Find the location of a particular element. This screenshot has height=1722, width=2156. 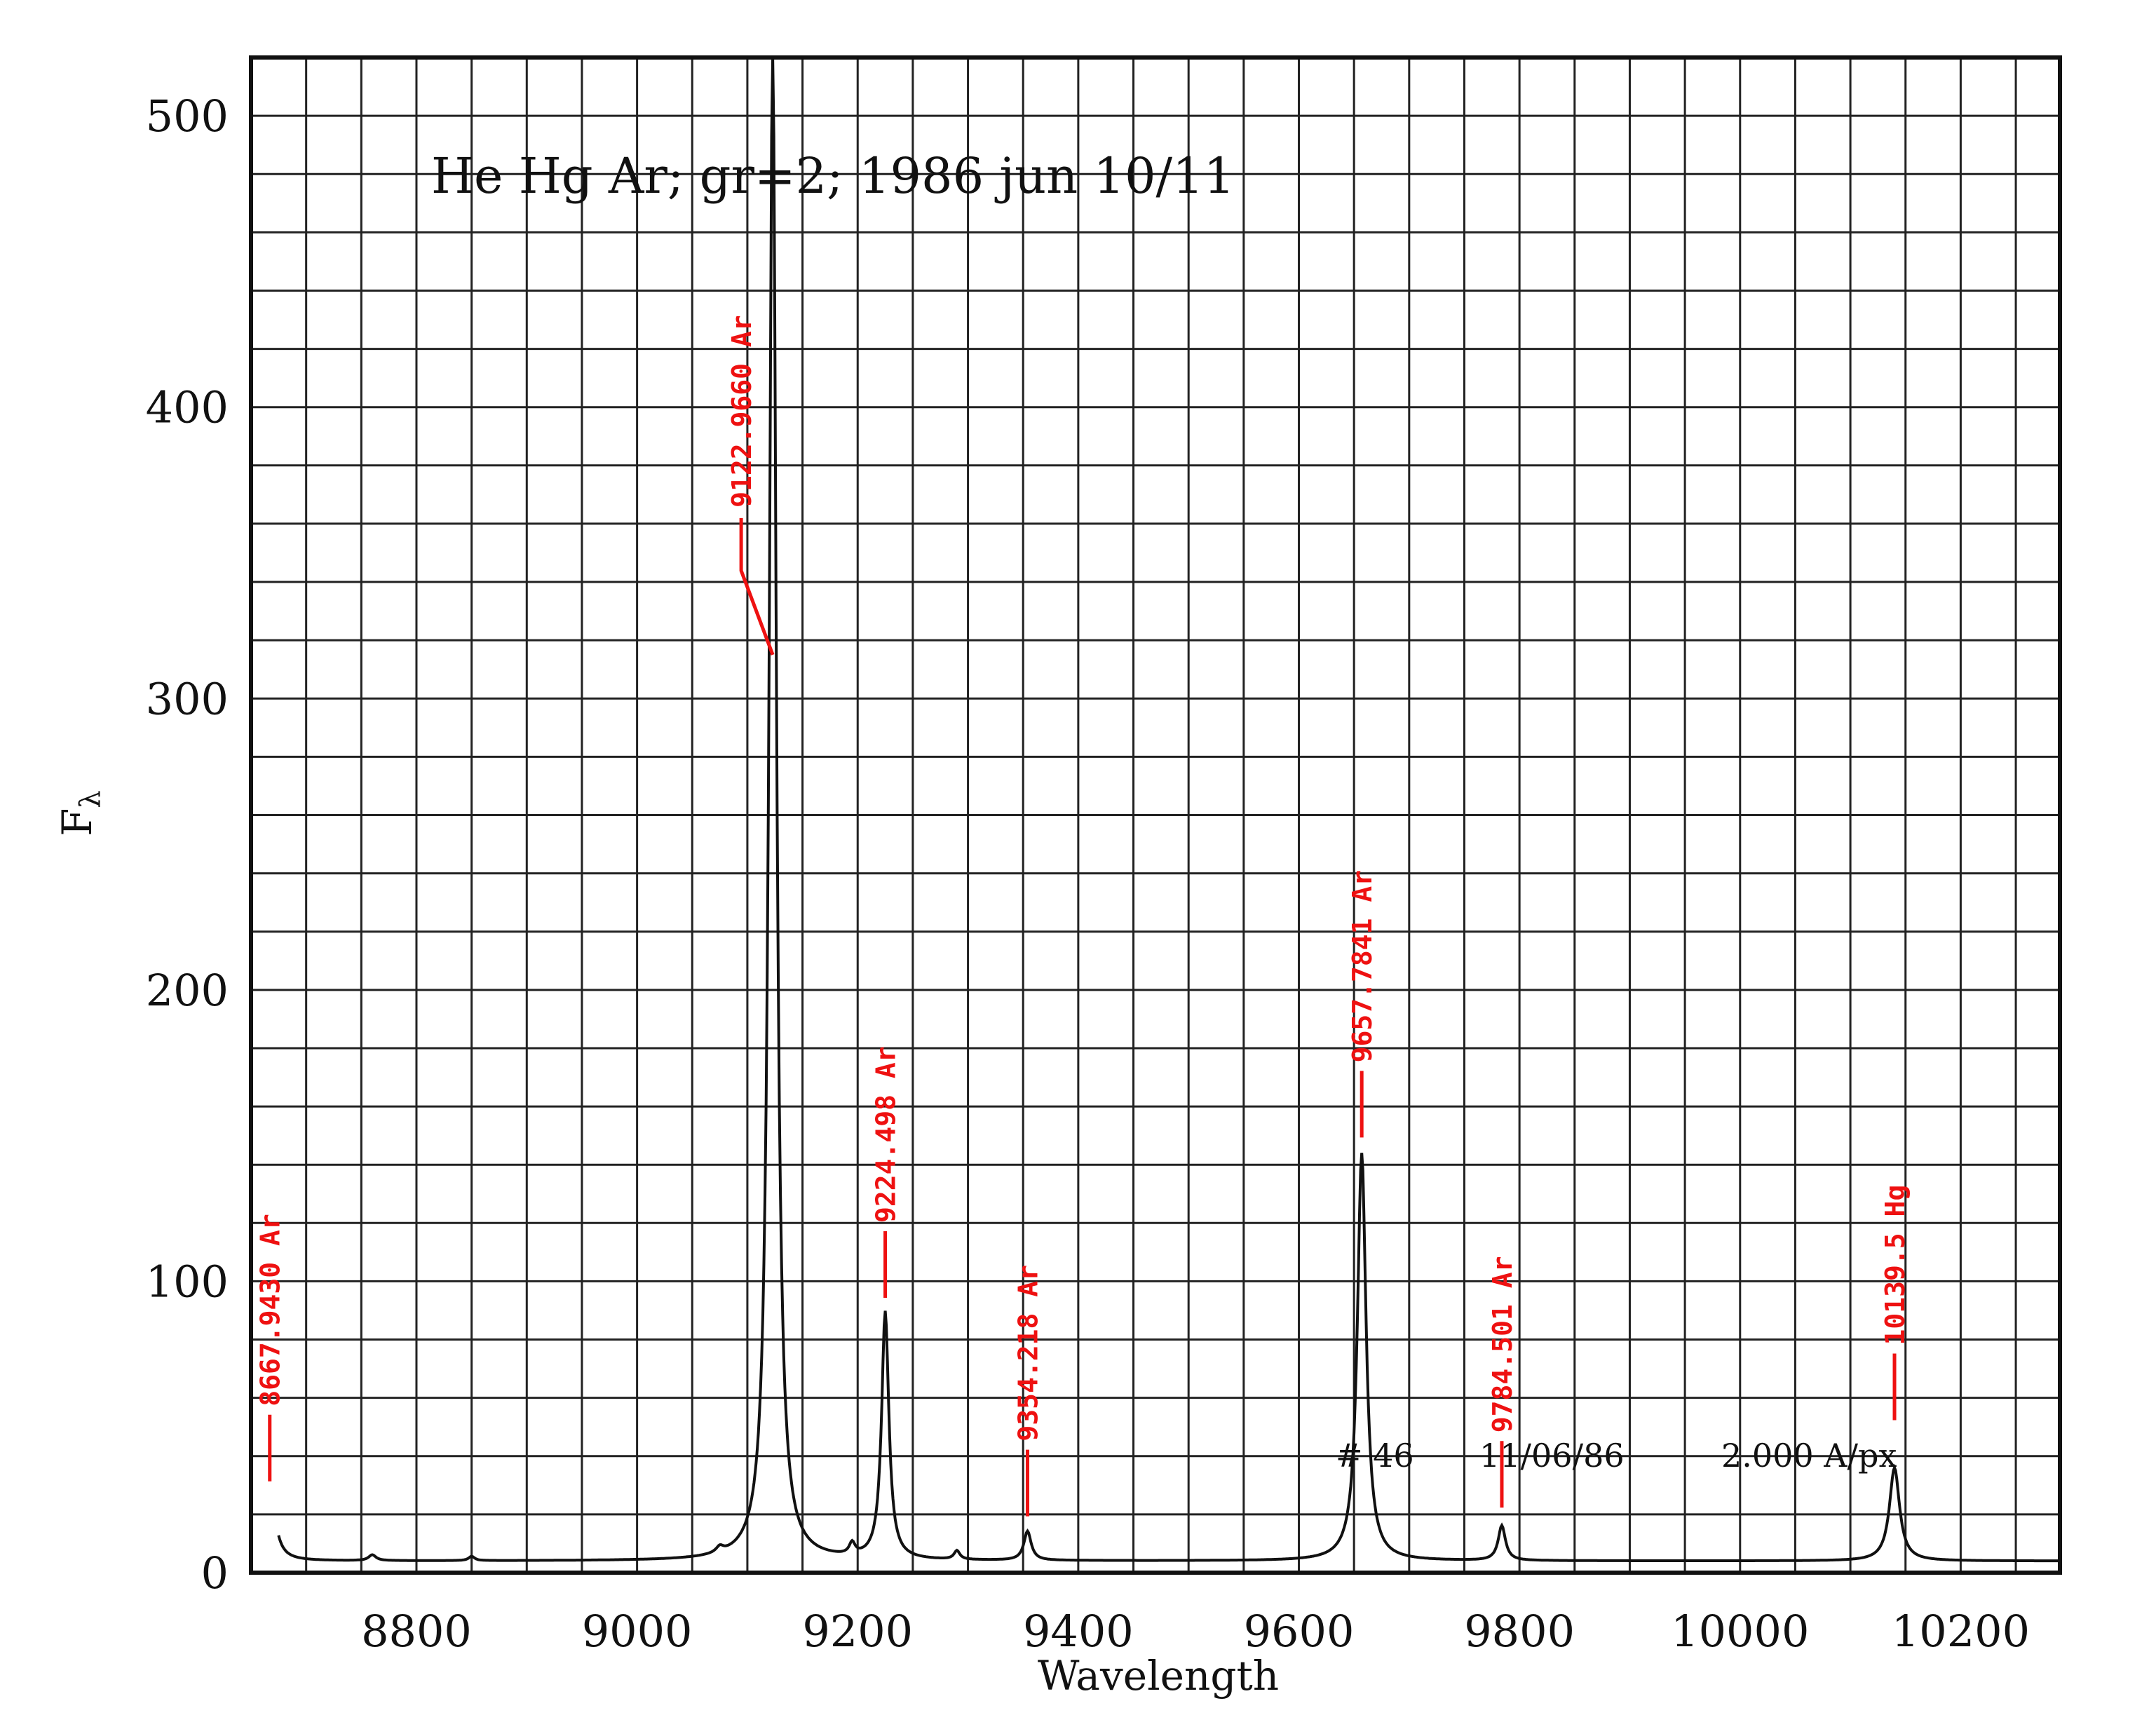

annotation-leader-line is located at coordinates (757, 586).